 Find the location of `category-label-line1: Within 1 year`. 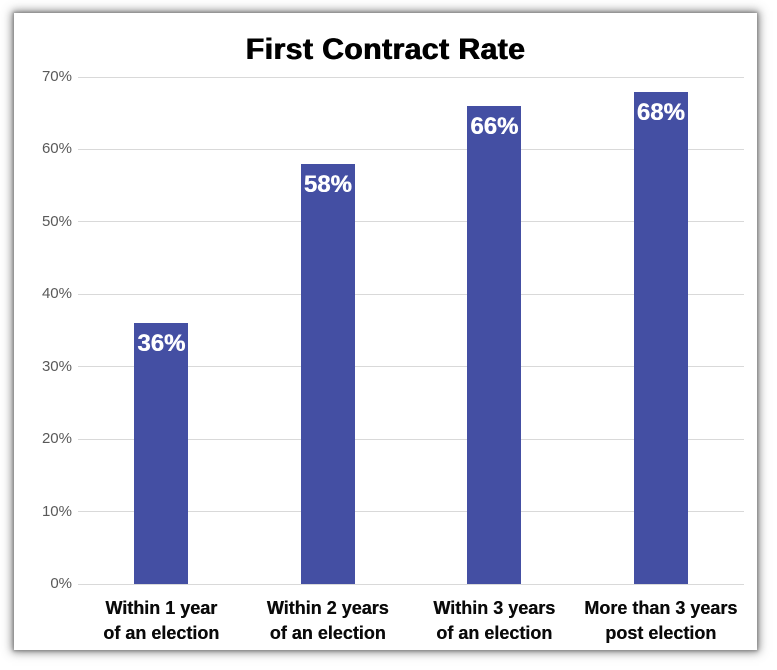

category-label-line1: Within 1 year is located at coordinates (161, 608).